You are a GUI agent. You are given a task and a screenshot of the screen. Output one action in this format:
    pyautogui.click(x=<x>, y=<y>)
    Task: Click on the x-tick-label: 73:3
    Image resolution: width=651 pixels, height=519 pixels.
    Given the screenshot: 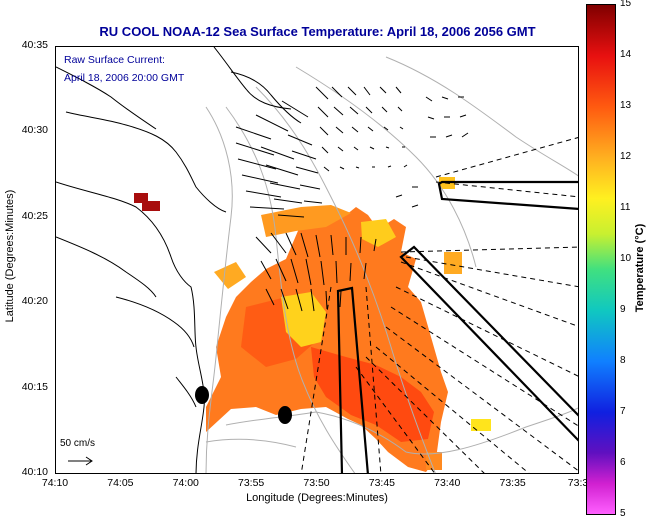 What is the action you would take?
    pyautogui.click(x=578, y=483)
    